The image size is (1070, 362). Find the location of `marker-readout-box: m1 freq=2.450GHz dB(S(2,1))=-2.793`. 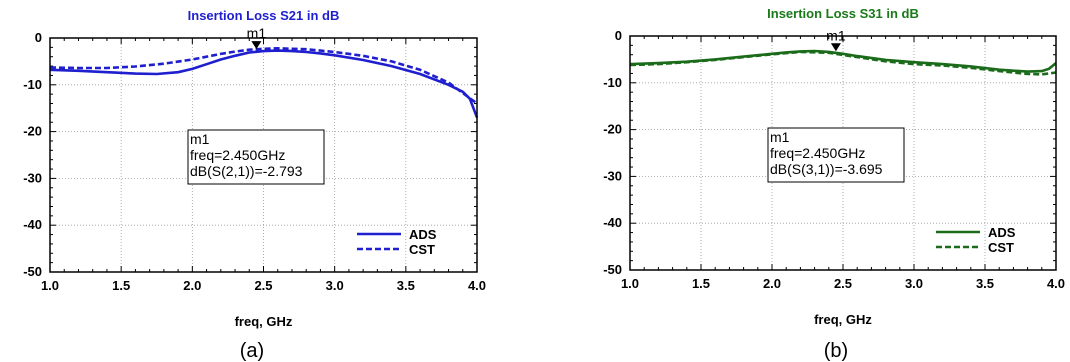

marker-readout-box: m1 freq=2.450GHz dB(S(2,1))=-2.793 is located at coordinates (256, 157).